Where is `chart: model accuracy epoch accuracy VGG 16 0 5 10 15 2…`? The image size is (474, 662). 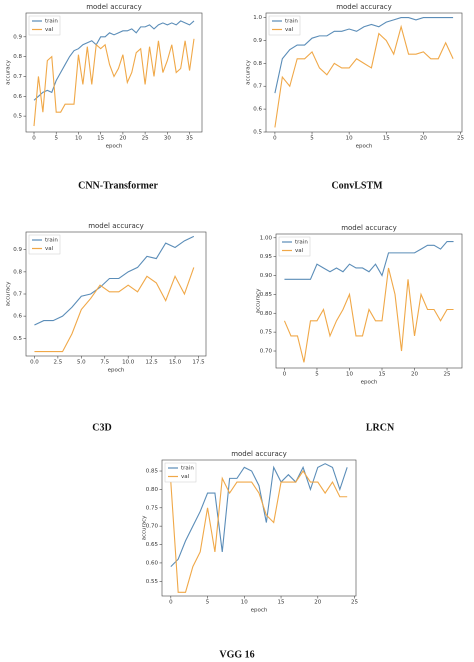 chart: model accuracy epoch accuracy VGG 16 0 5 10 15 2… is located at coordinates (250, 555).